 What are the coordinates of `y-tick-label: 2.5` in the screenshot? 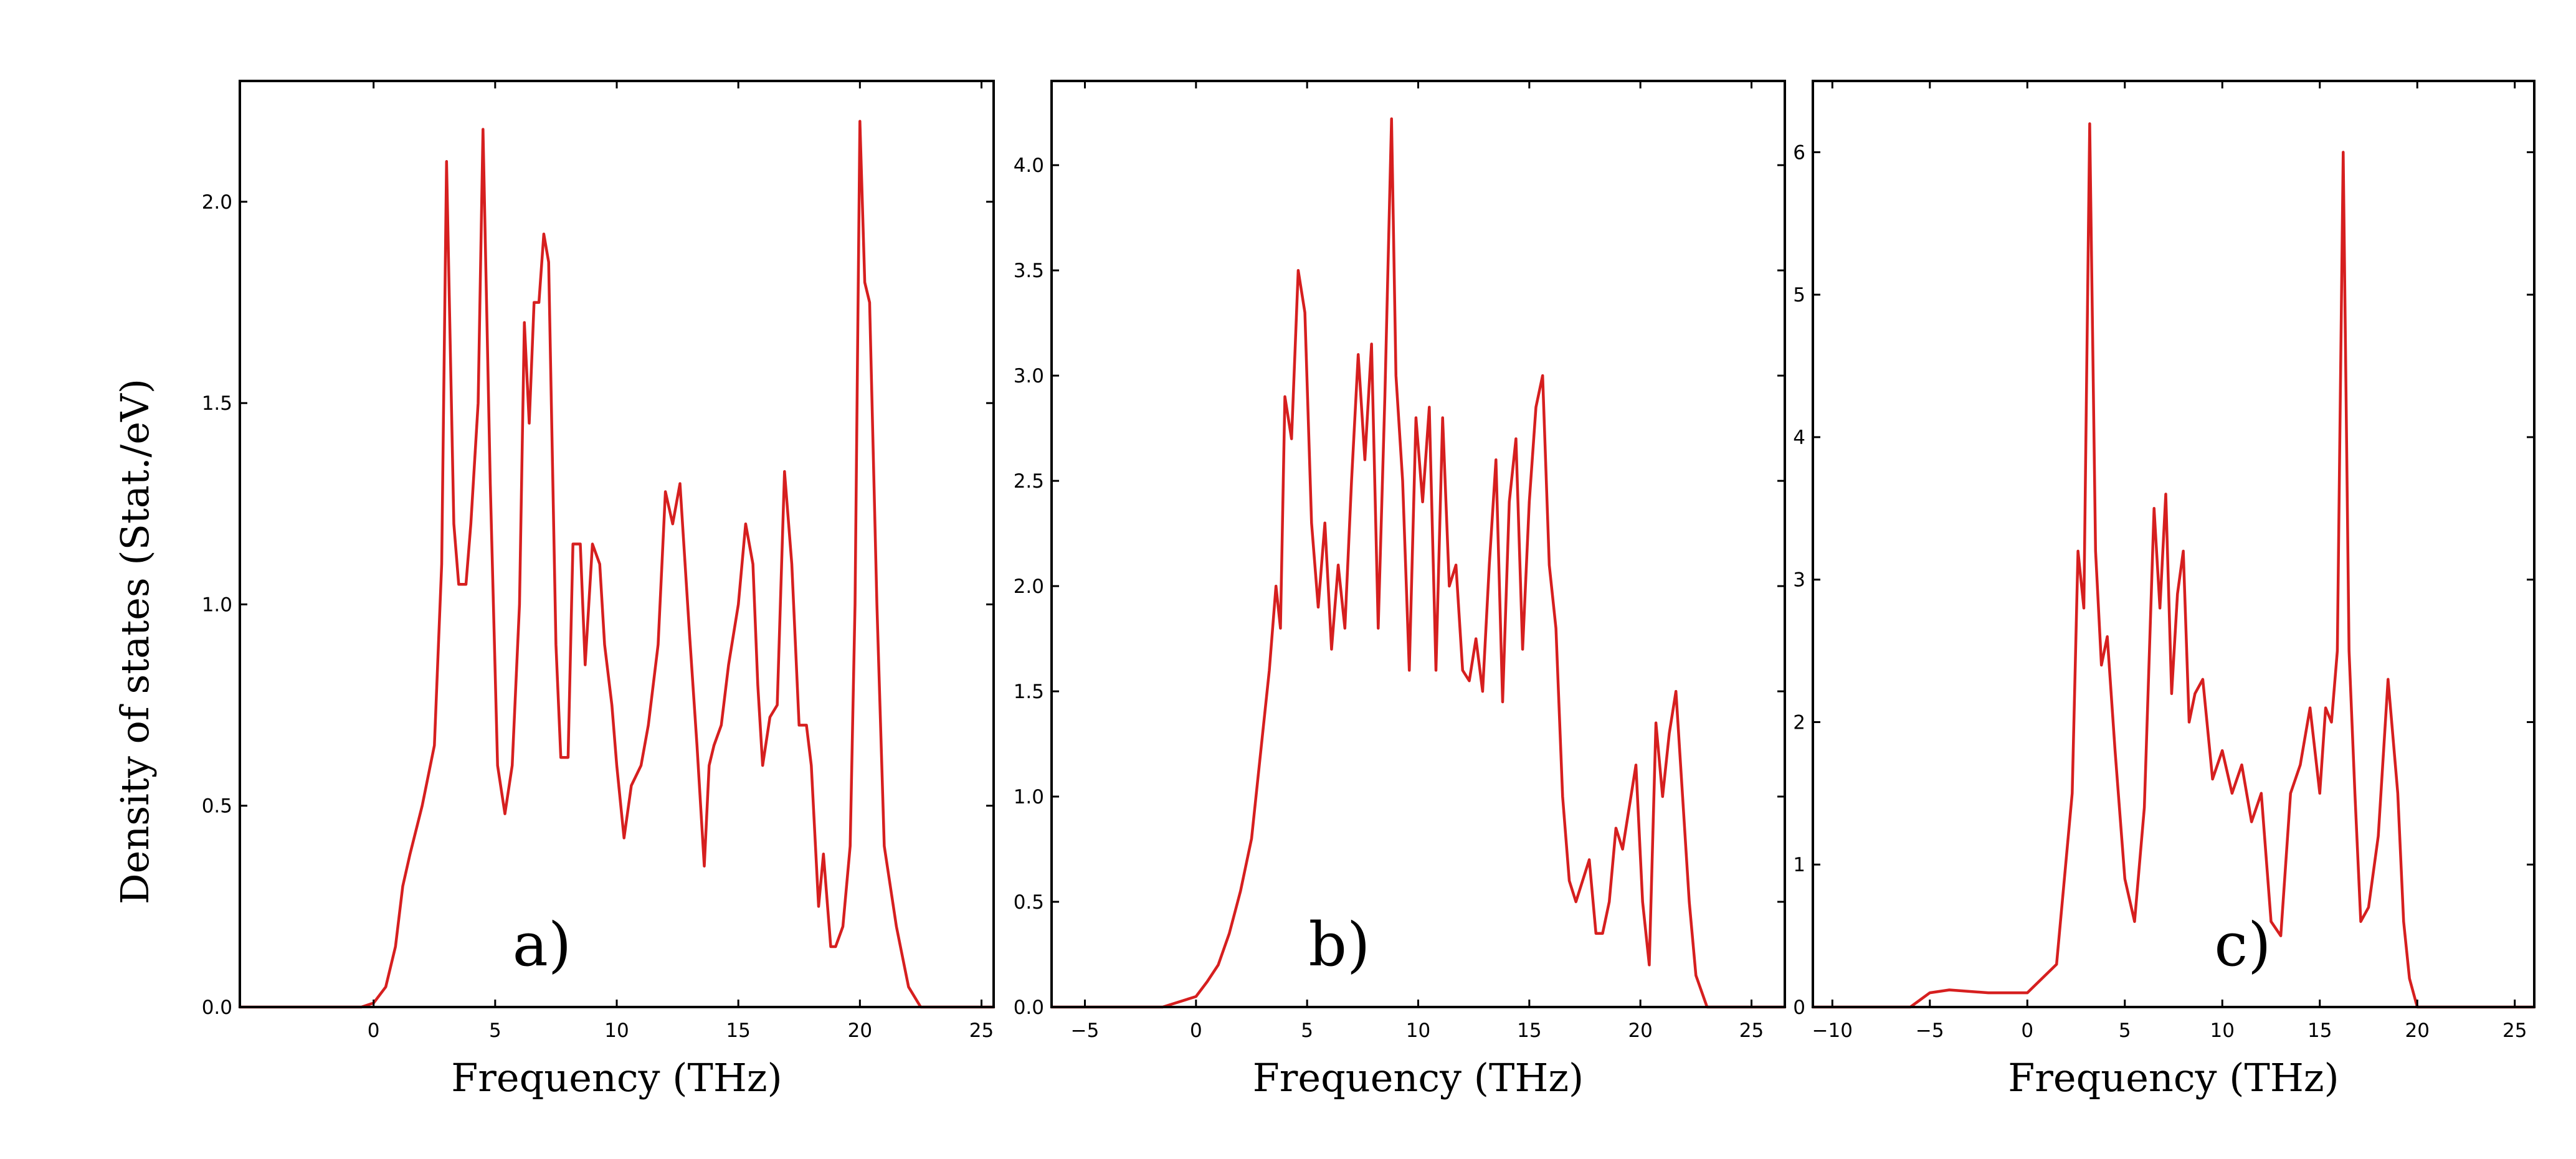 It's located at (1029, 481).